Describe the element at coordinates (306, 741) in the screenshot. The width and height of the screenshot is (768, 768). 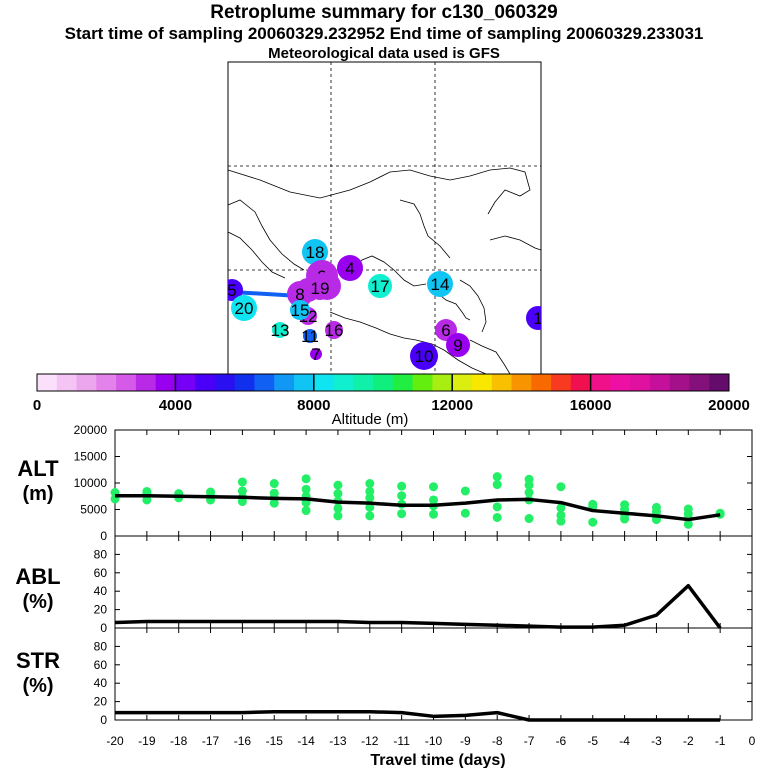
I see `x-tick-label: -14` at that location.